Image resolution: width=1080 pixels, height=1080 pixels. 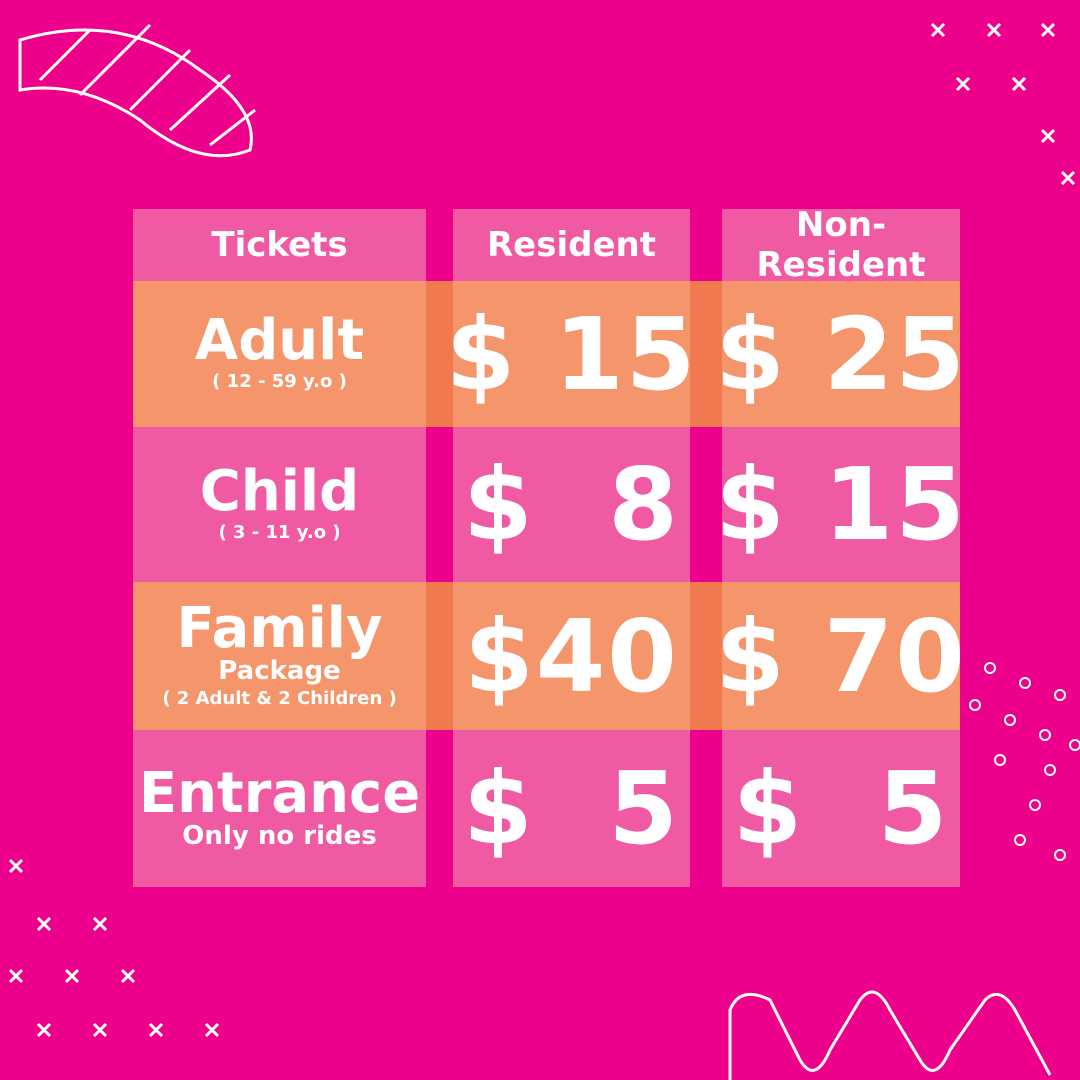 I want to click on ticket-cell: Family Package( 2 Adult & 2 Children ), so click(x=279, y=656).